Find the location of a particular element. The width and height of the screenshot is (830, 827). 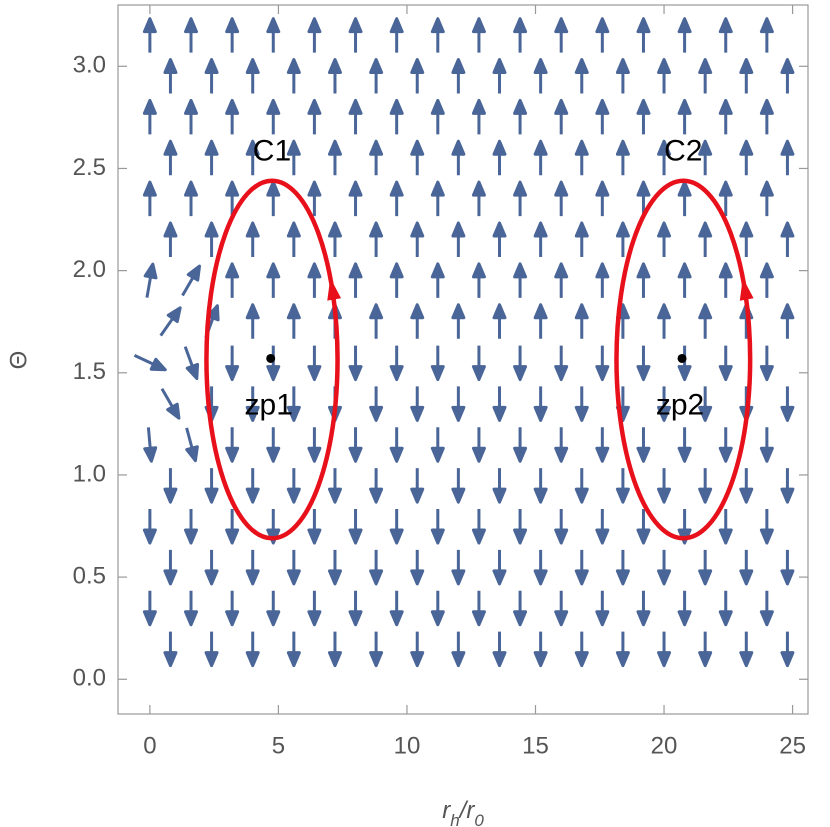

y-tick-label: 2.0 is located at coordinates (89, 269).